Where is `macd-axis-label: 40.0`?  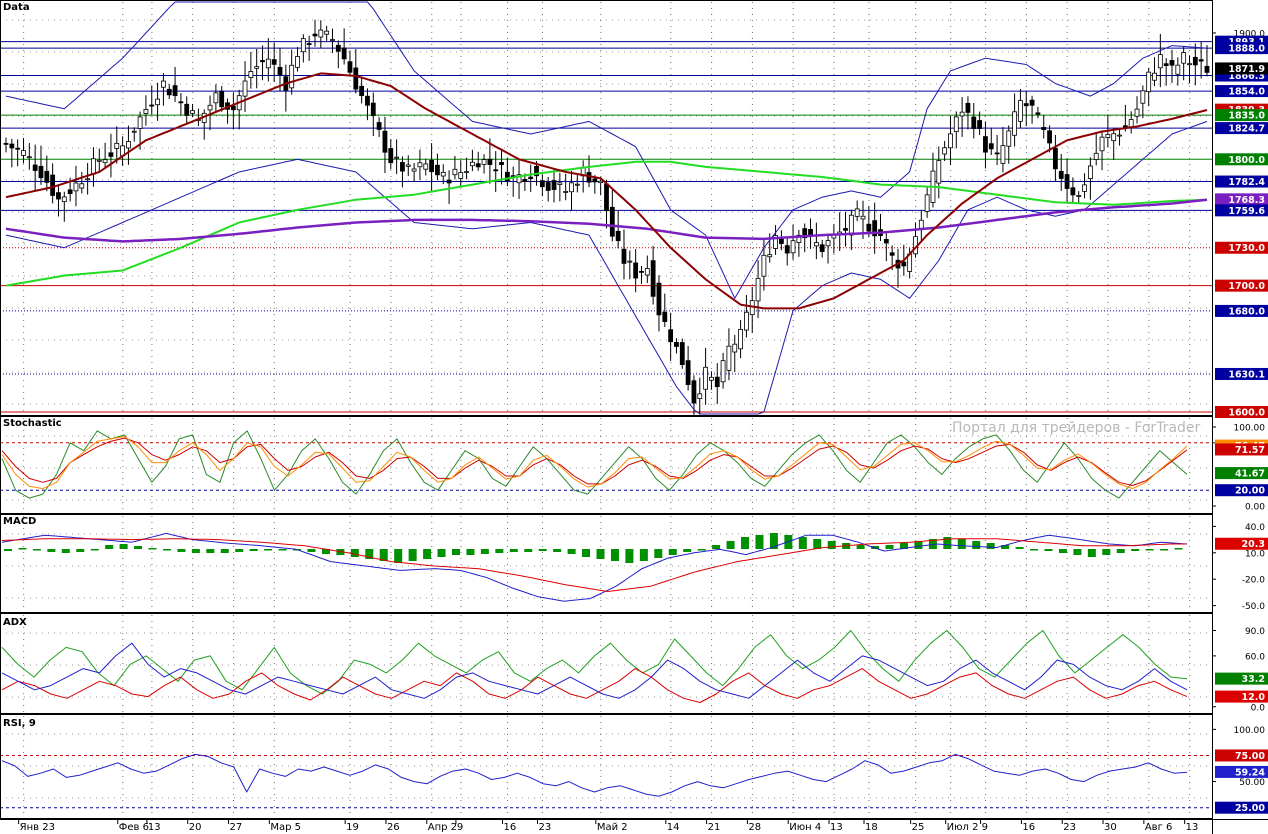
macd-axis-label: 40.0 is located at coordinates (1255, 528).